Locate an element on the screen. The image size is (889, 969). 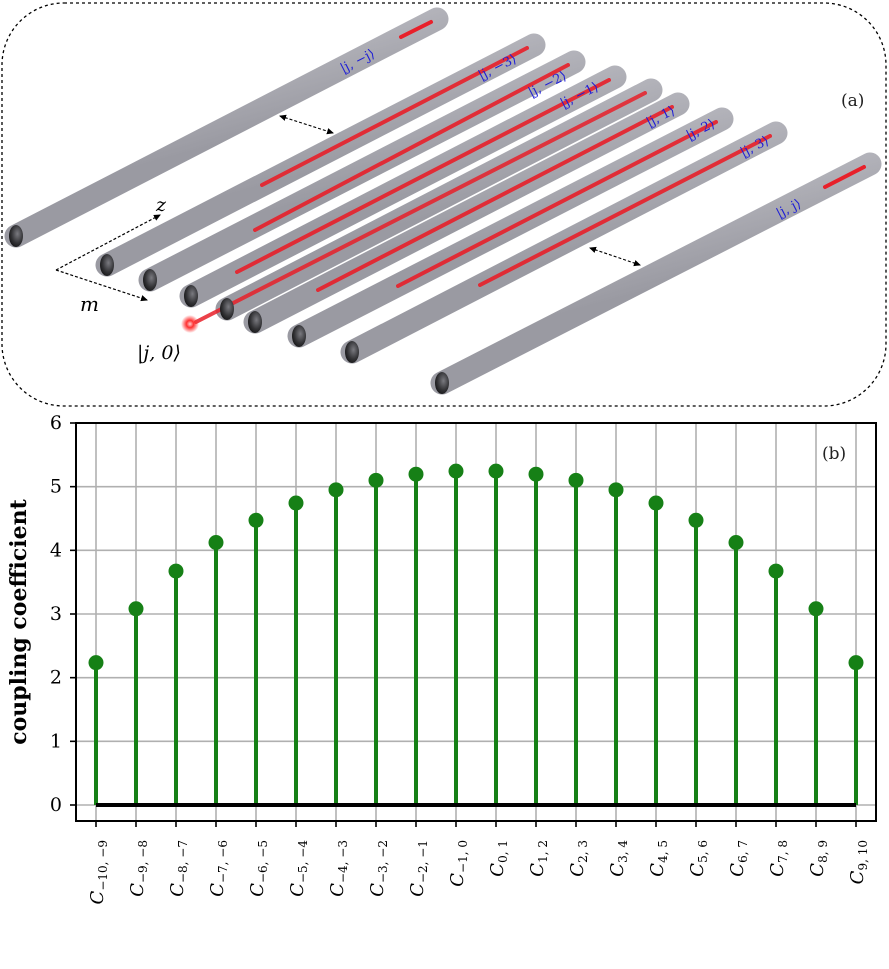
x-tick-label: C−9, −8 is located at coordinates (138, 868).